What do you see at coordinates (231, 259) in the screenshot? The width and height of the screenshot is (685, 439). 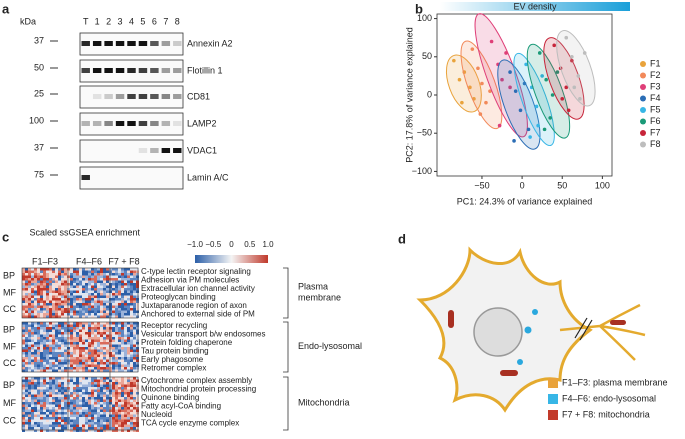 I see `colorbar` at bounding box center [231, 259].